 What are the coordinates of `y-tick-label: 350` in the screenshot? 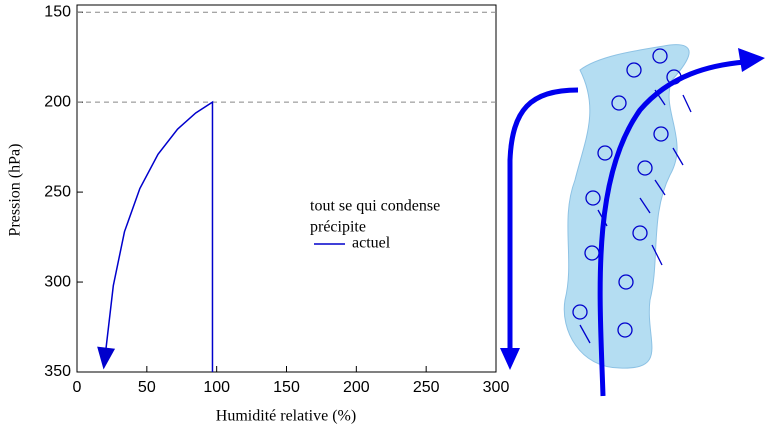 It's located at (57, 371).